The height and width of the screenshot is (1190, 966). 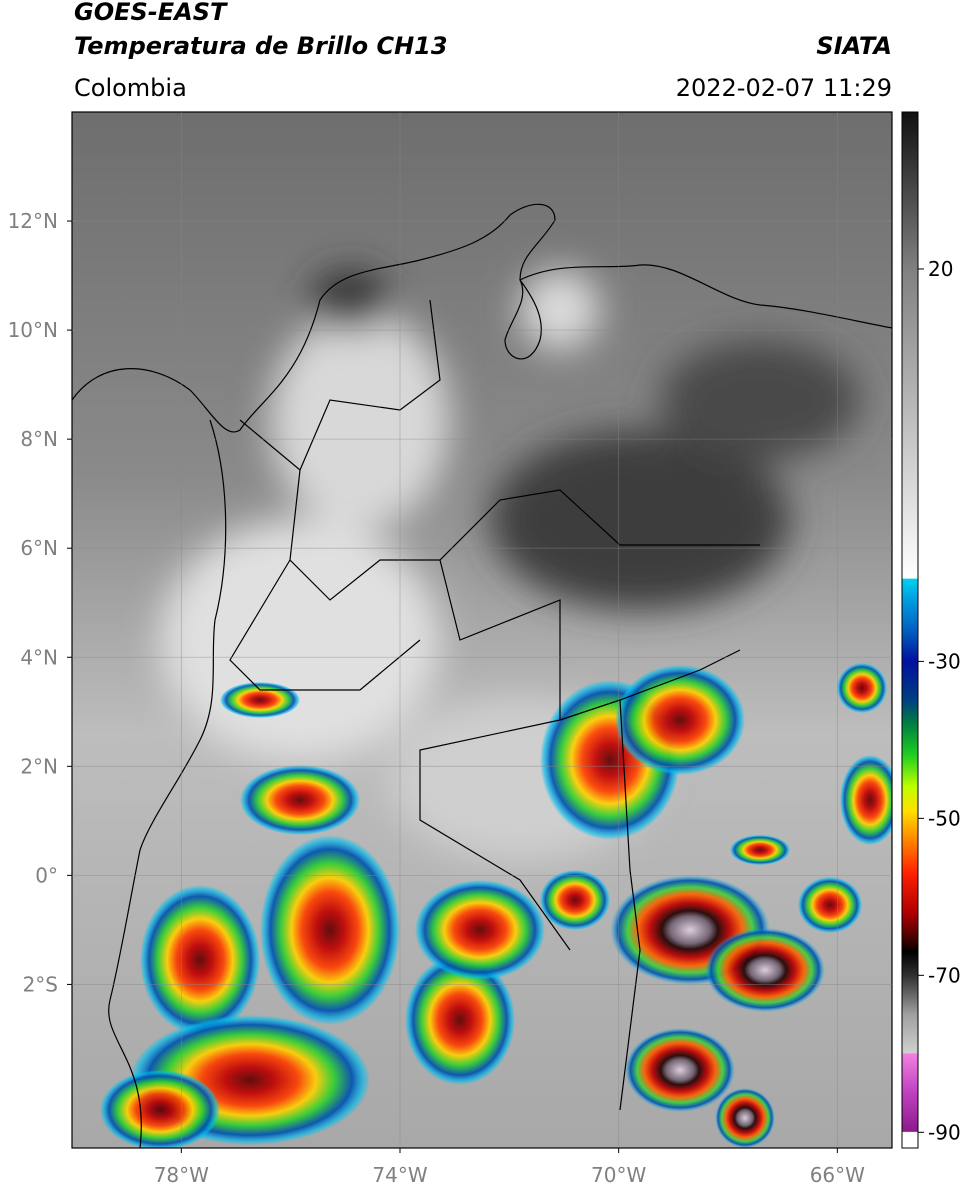 I want to click on colorbar-tick-label: -30, so click(x=944, y=661).